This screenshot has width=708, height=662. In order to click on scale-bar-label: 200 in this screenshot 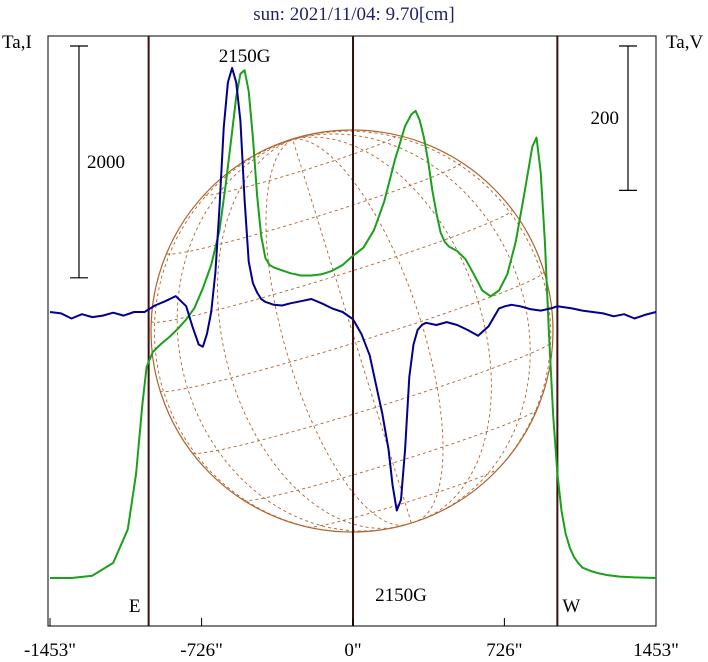, I will do `click(605, 118)`.